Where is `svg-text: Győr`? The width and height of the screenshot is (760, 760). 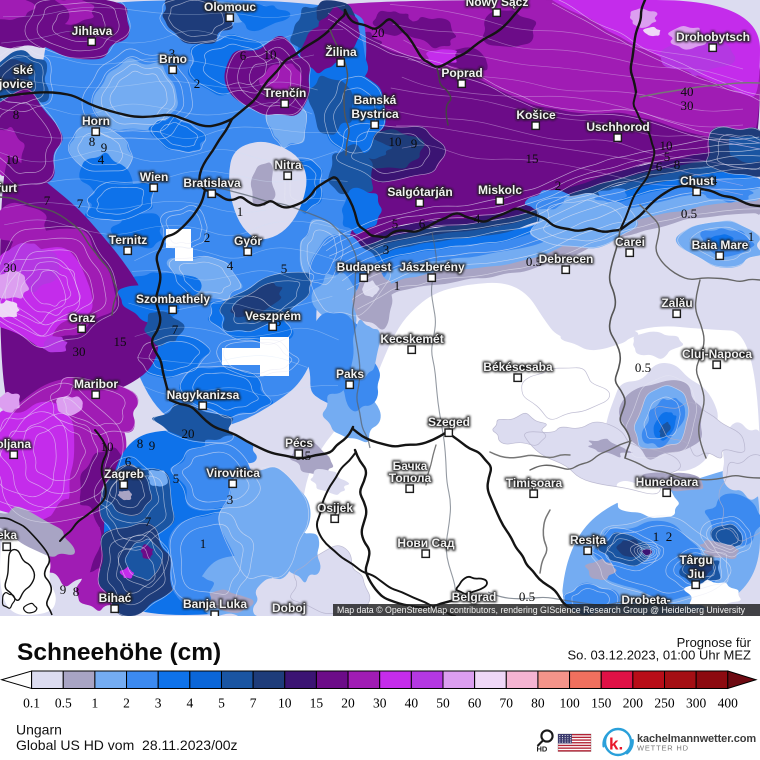
svg-text: Győr is located at coordinates (248, 241).